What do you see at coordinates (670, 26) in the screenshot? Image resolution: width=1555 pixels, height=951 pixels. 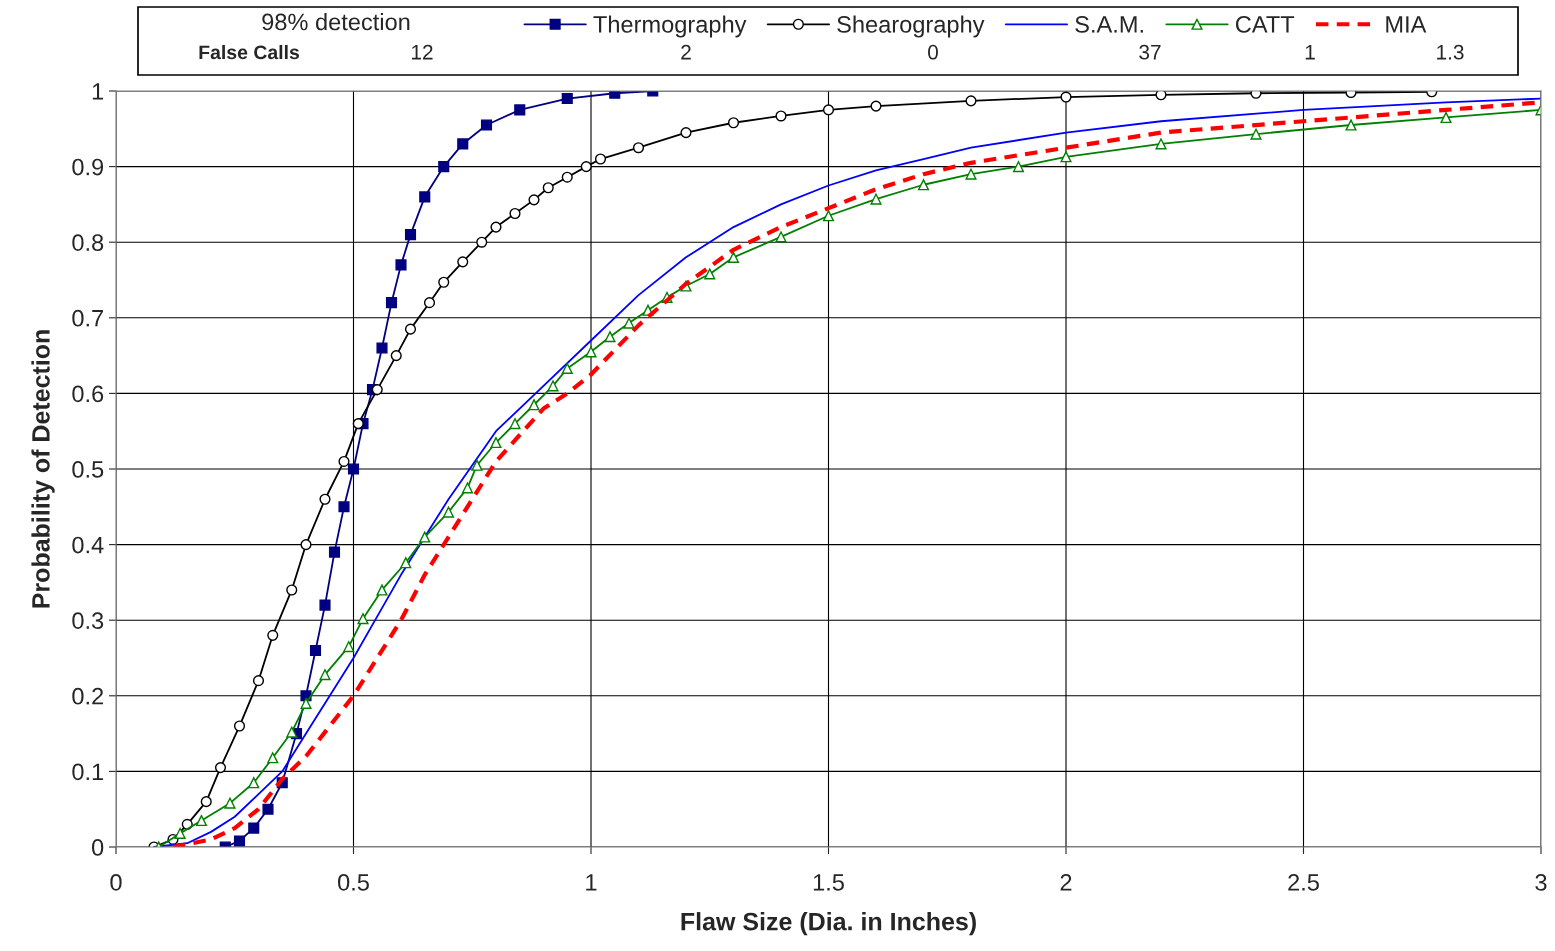 I see `legend-label: Thermography` at bounding box center [670, 26].